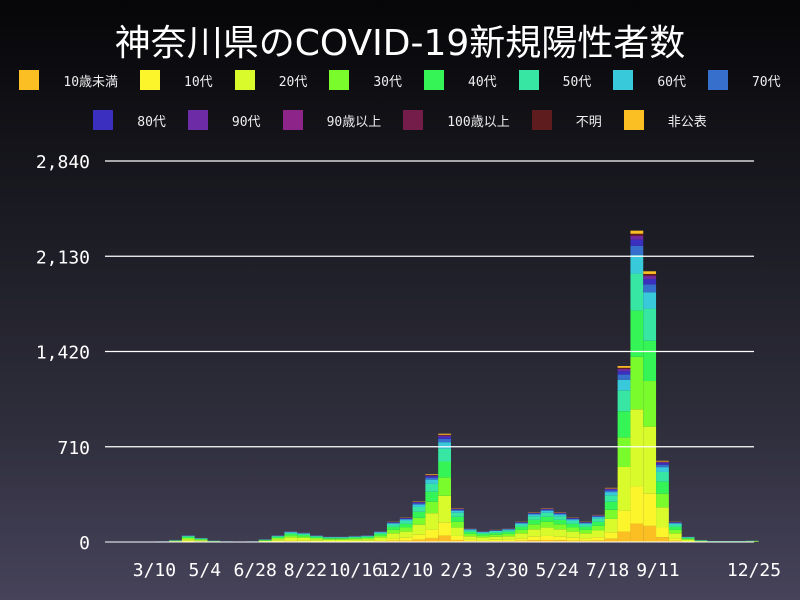 The width and height of the screenshot is (800, 600). I want to click on x-tick-label: 8/22, so click(305, 570).